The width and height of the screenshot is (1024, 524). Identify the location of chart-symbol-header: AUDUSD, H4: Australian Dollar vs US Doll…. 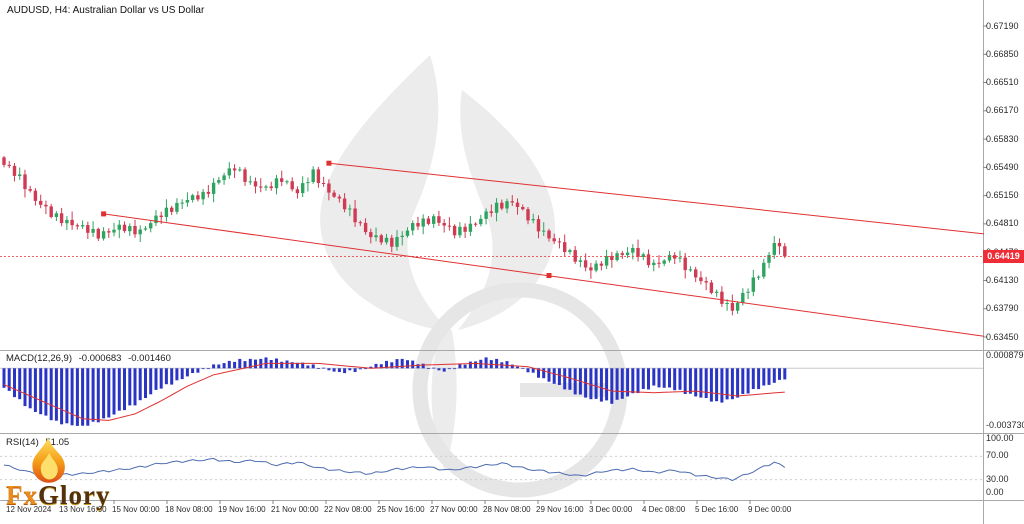
(105, 10).